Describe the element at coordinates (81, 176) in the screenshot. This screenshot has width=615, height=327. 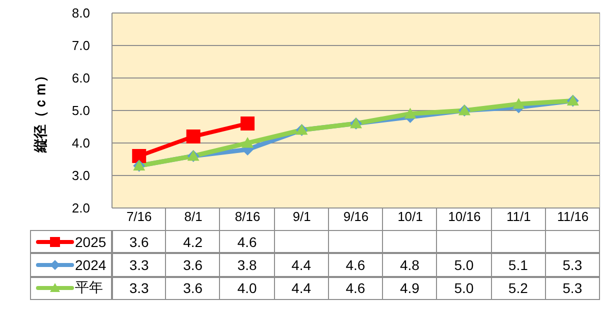
I see `y-tick-label: 3.0` at that location.